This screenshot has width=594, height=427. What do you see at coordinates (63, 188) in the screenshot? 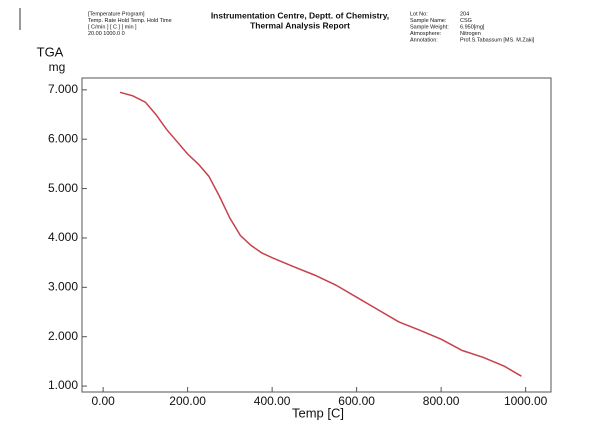
I see `y-tick-label: 5.000` at bounding box center [63, 188].